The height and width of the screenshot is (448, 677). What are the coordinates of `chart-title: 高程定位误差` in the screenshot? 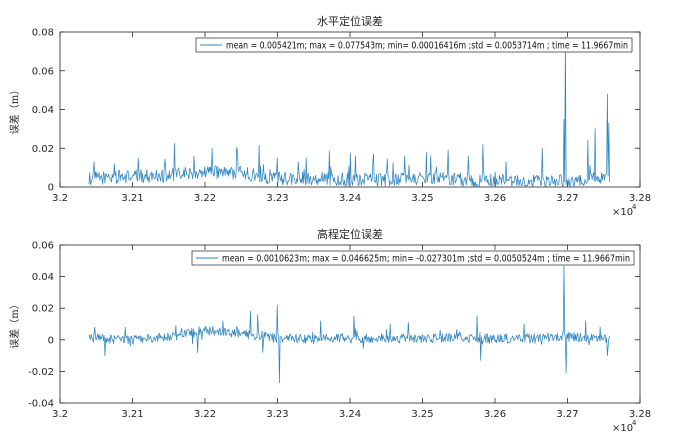 It's located at (350, 234).